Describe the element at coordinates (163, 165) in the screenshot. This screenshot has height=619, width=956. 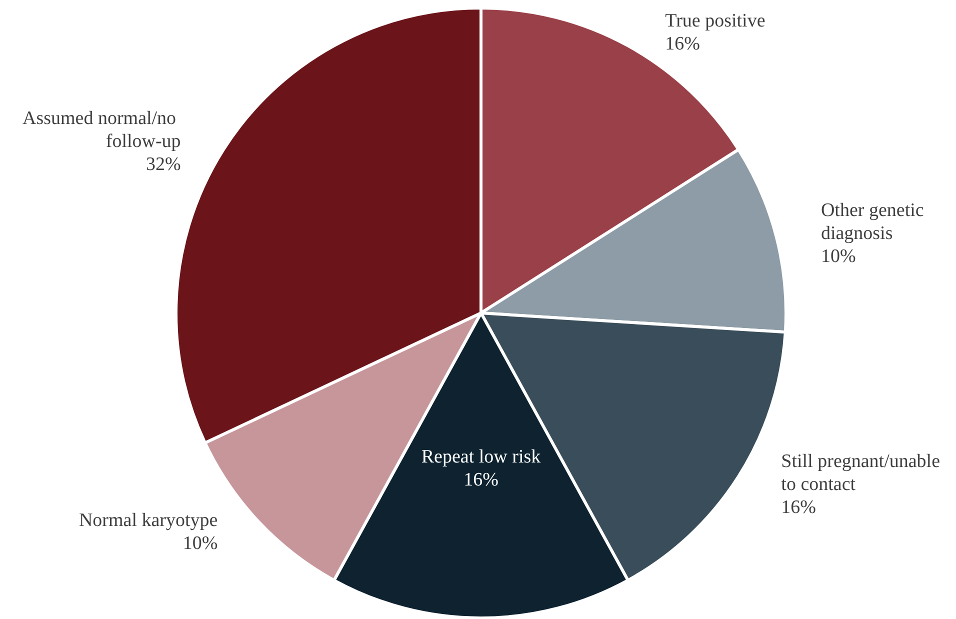
I see `data-label: 32%` at that location.